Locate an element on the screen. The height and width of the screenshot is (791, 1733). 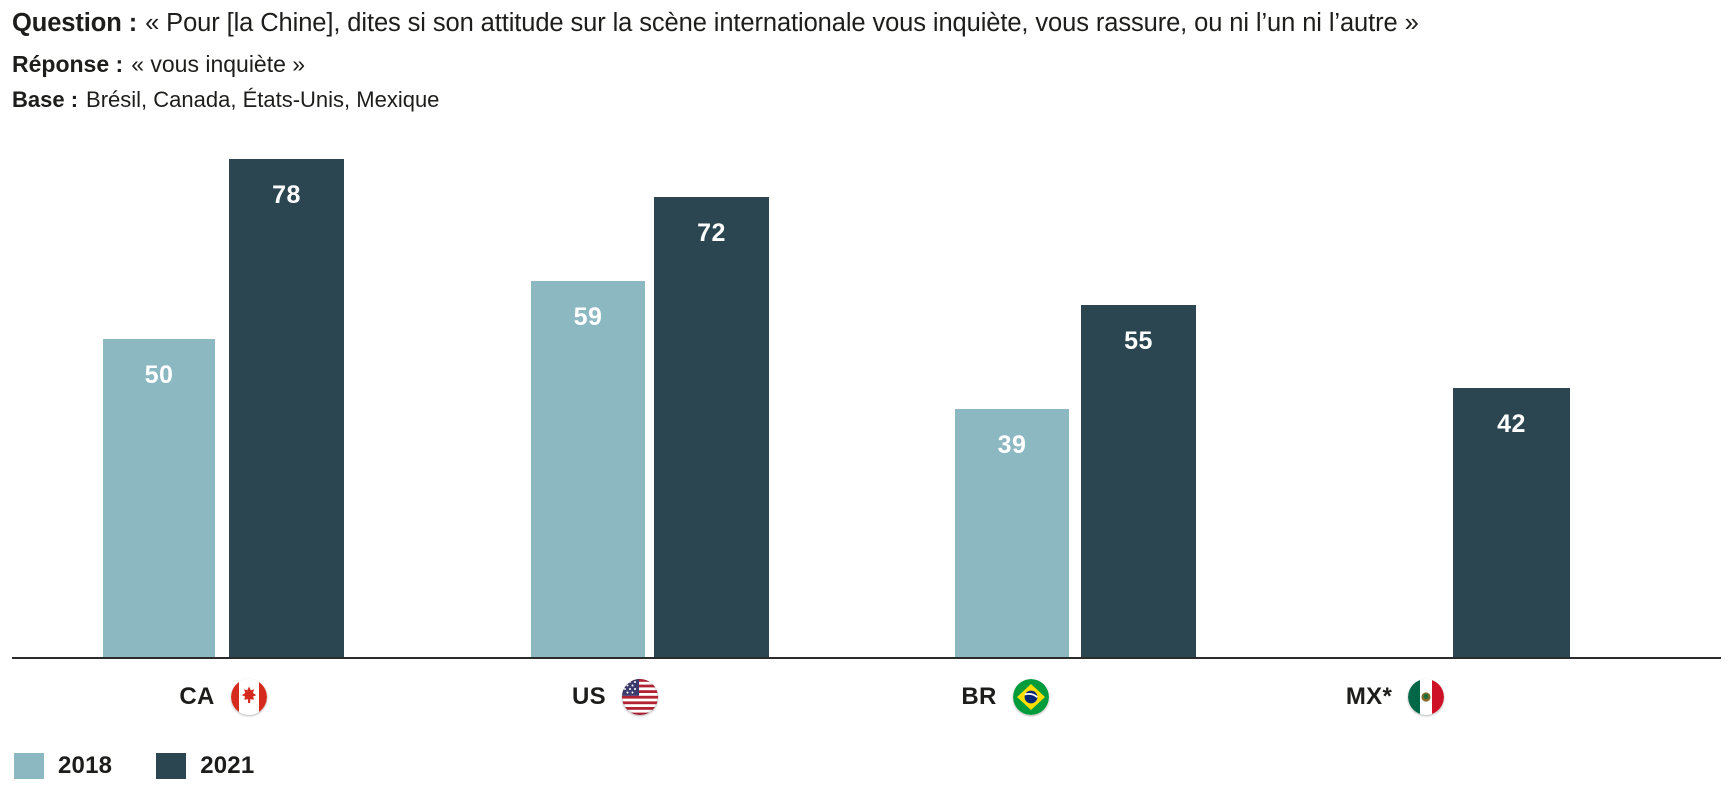
bar-value-ca-2021: 78 is located at coordinates (286, 195).